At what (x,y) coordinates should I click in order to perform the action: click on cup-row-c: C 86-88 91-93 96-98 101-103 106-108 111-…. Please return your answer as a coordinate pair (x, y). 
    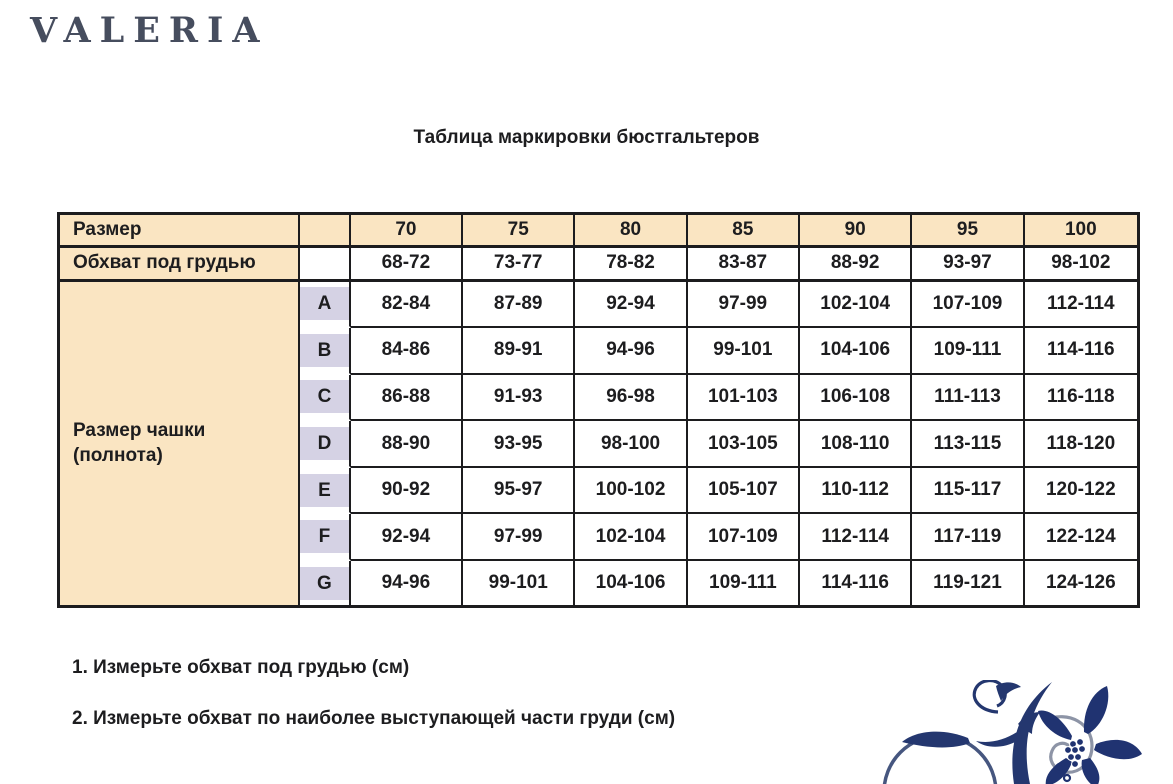
    Looking at the image, I should click on (598, 398).